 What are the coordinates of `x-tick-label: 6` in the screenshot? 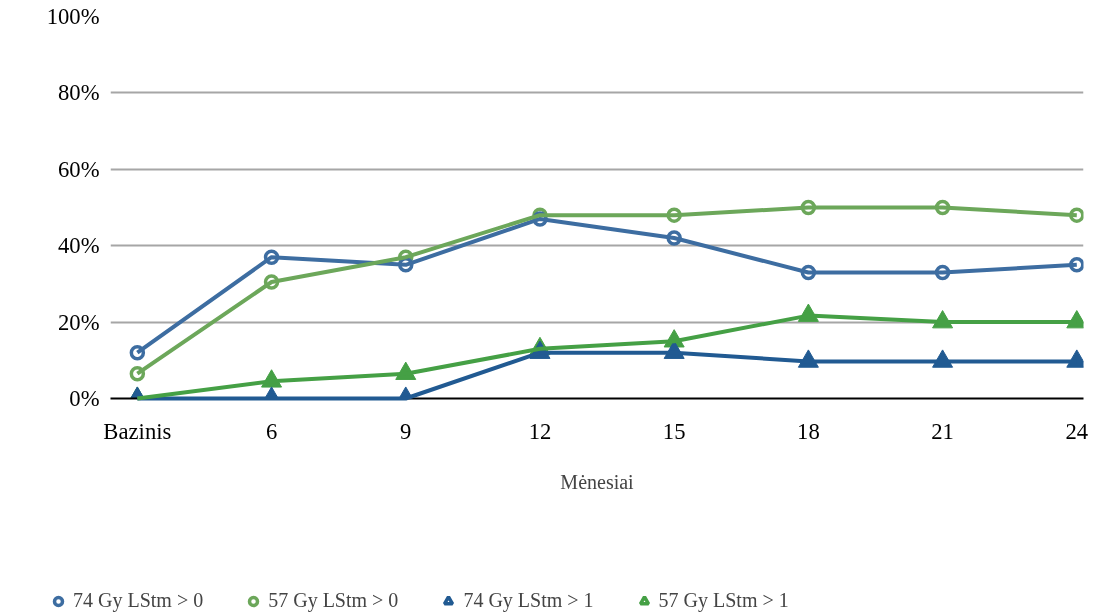 It's located at (271, 431).